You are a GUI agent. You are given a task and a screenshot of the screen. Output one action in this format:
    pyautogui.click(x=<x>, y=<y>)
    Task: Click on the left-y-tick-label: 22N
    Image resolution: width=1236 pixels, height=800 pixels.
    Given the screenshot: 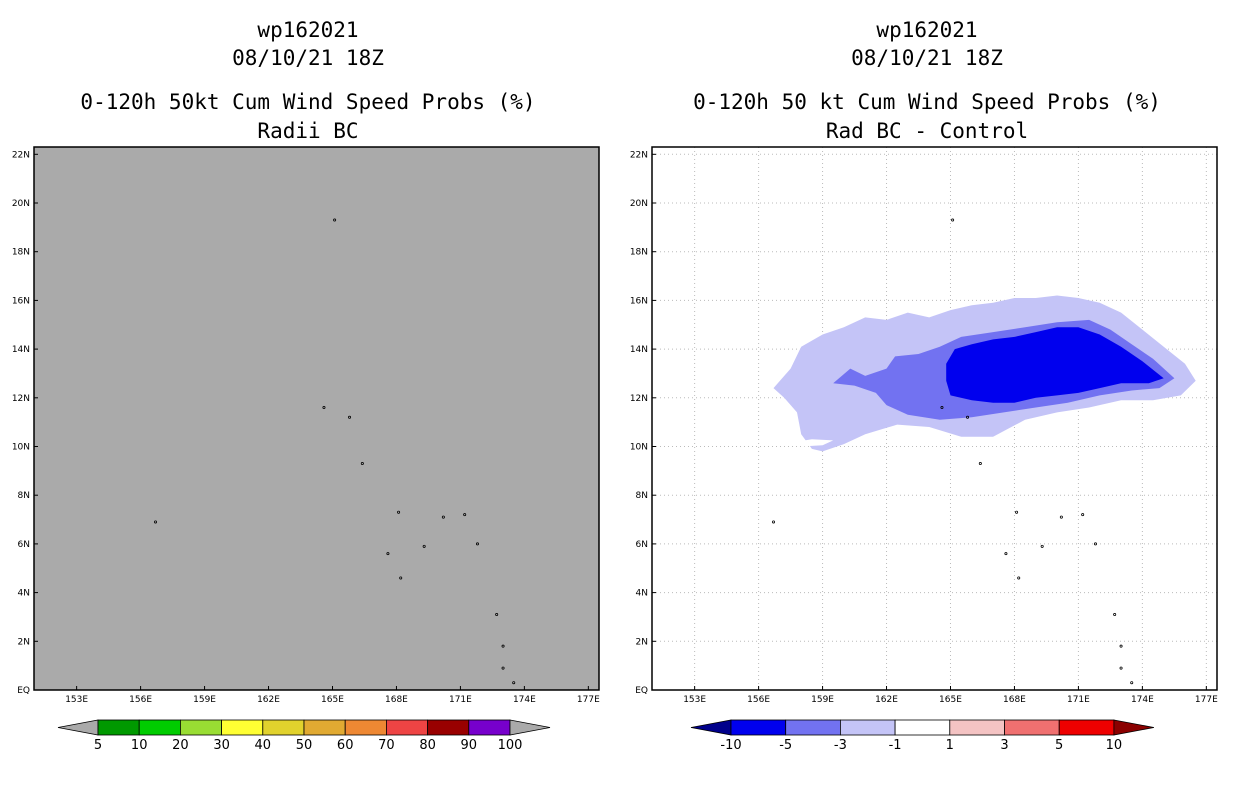 What is the action you would take?
    pyautogui.click(x=21, y=155)
    